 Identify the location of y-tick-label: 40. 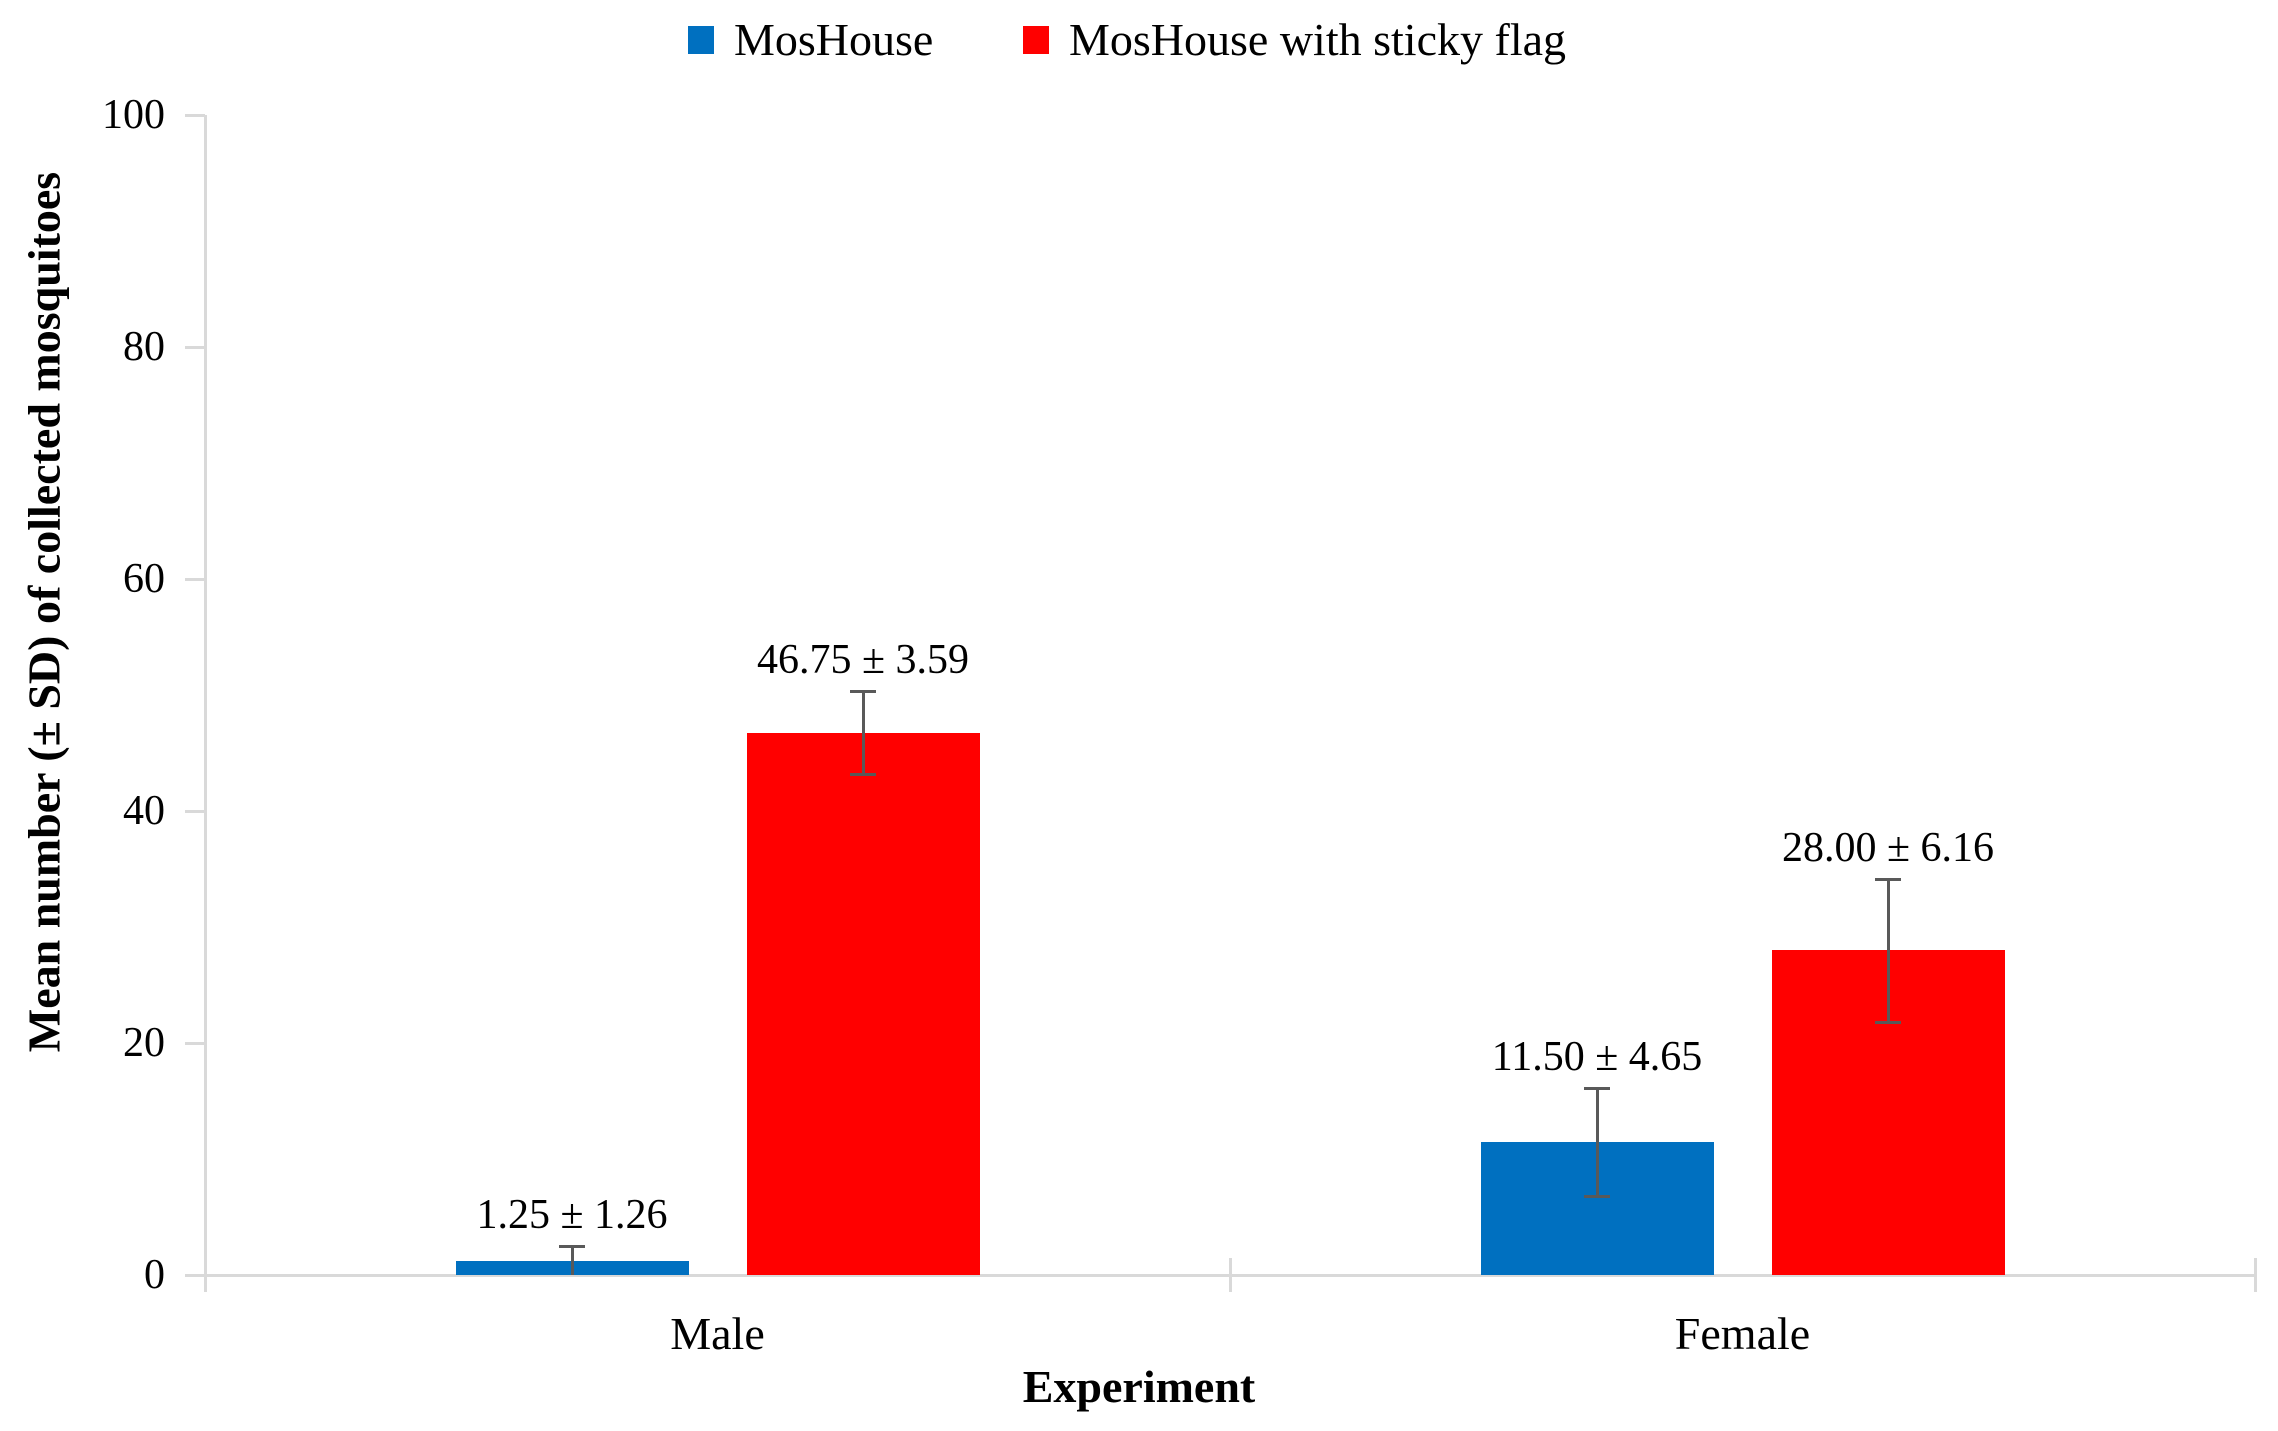
(144, 811).